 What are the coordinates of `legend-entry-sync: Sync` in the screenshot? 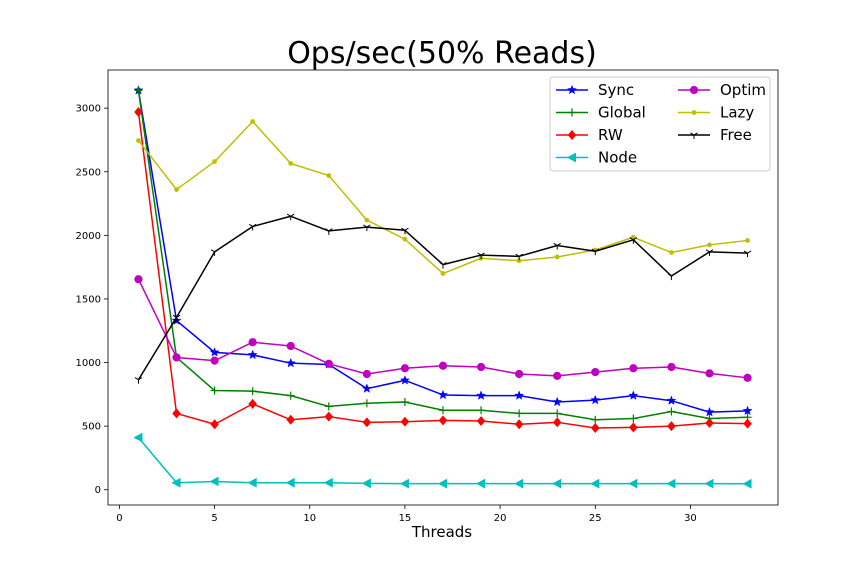 It's located at (595, 90).